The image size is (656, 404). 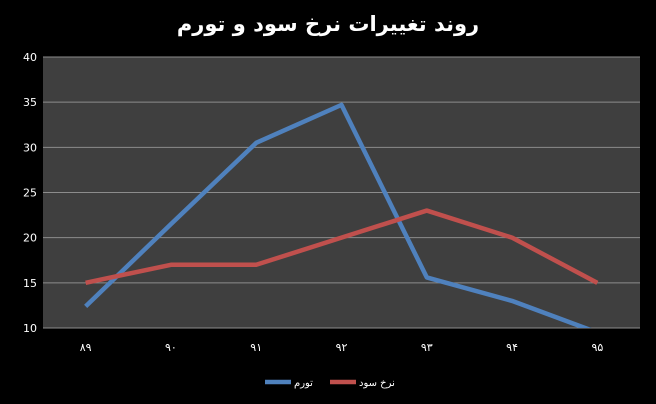 I want to click on x-tick-label: ۹۴, so click(x=512, y=347).